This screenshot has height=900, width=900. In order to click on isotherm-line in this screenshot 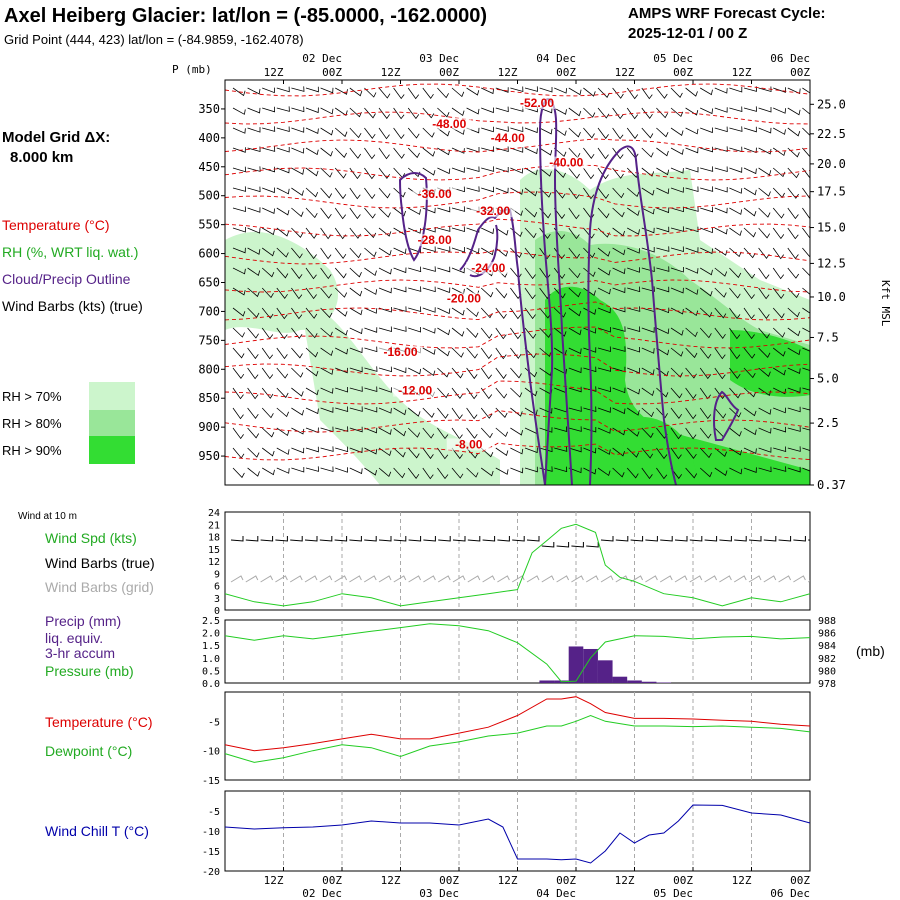, I will do `click(517, 172)`.